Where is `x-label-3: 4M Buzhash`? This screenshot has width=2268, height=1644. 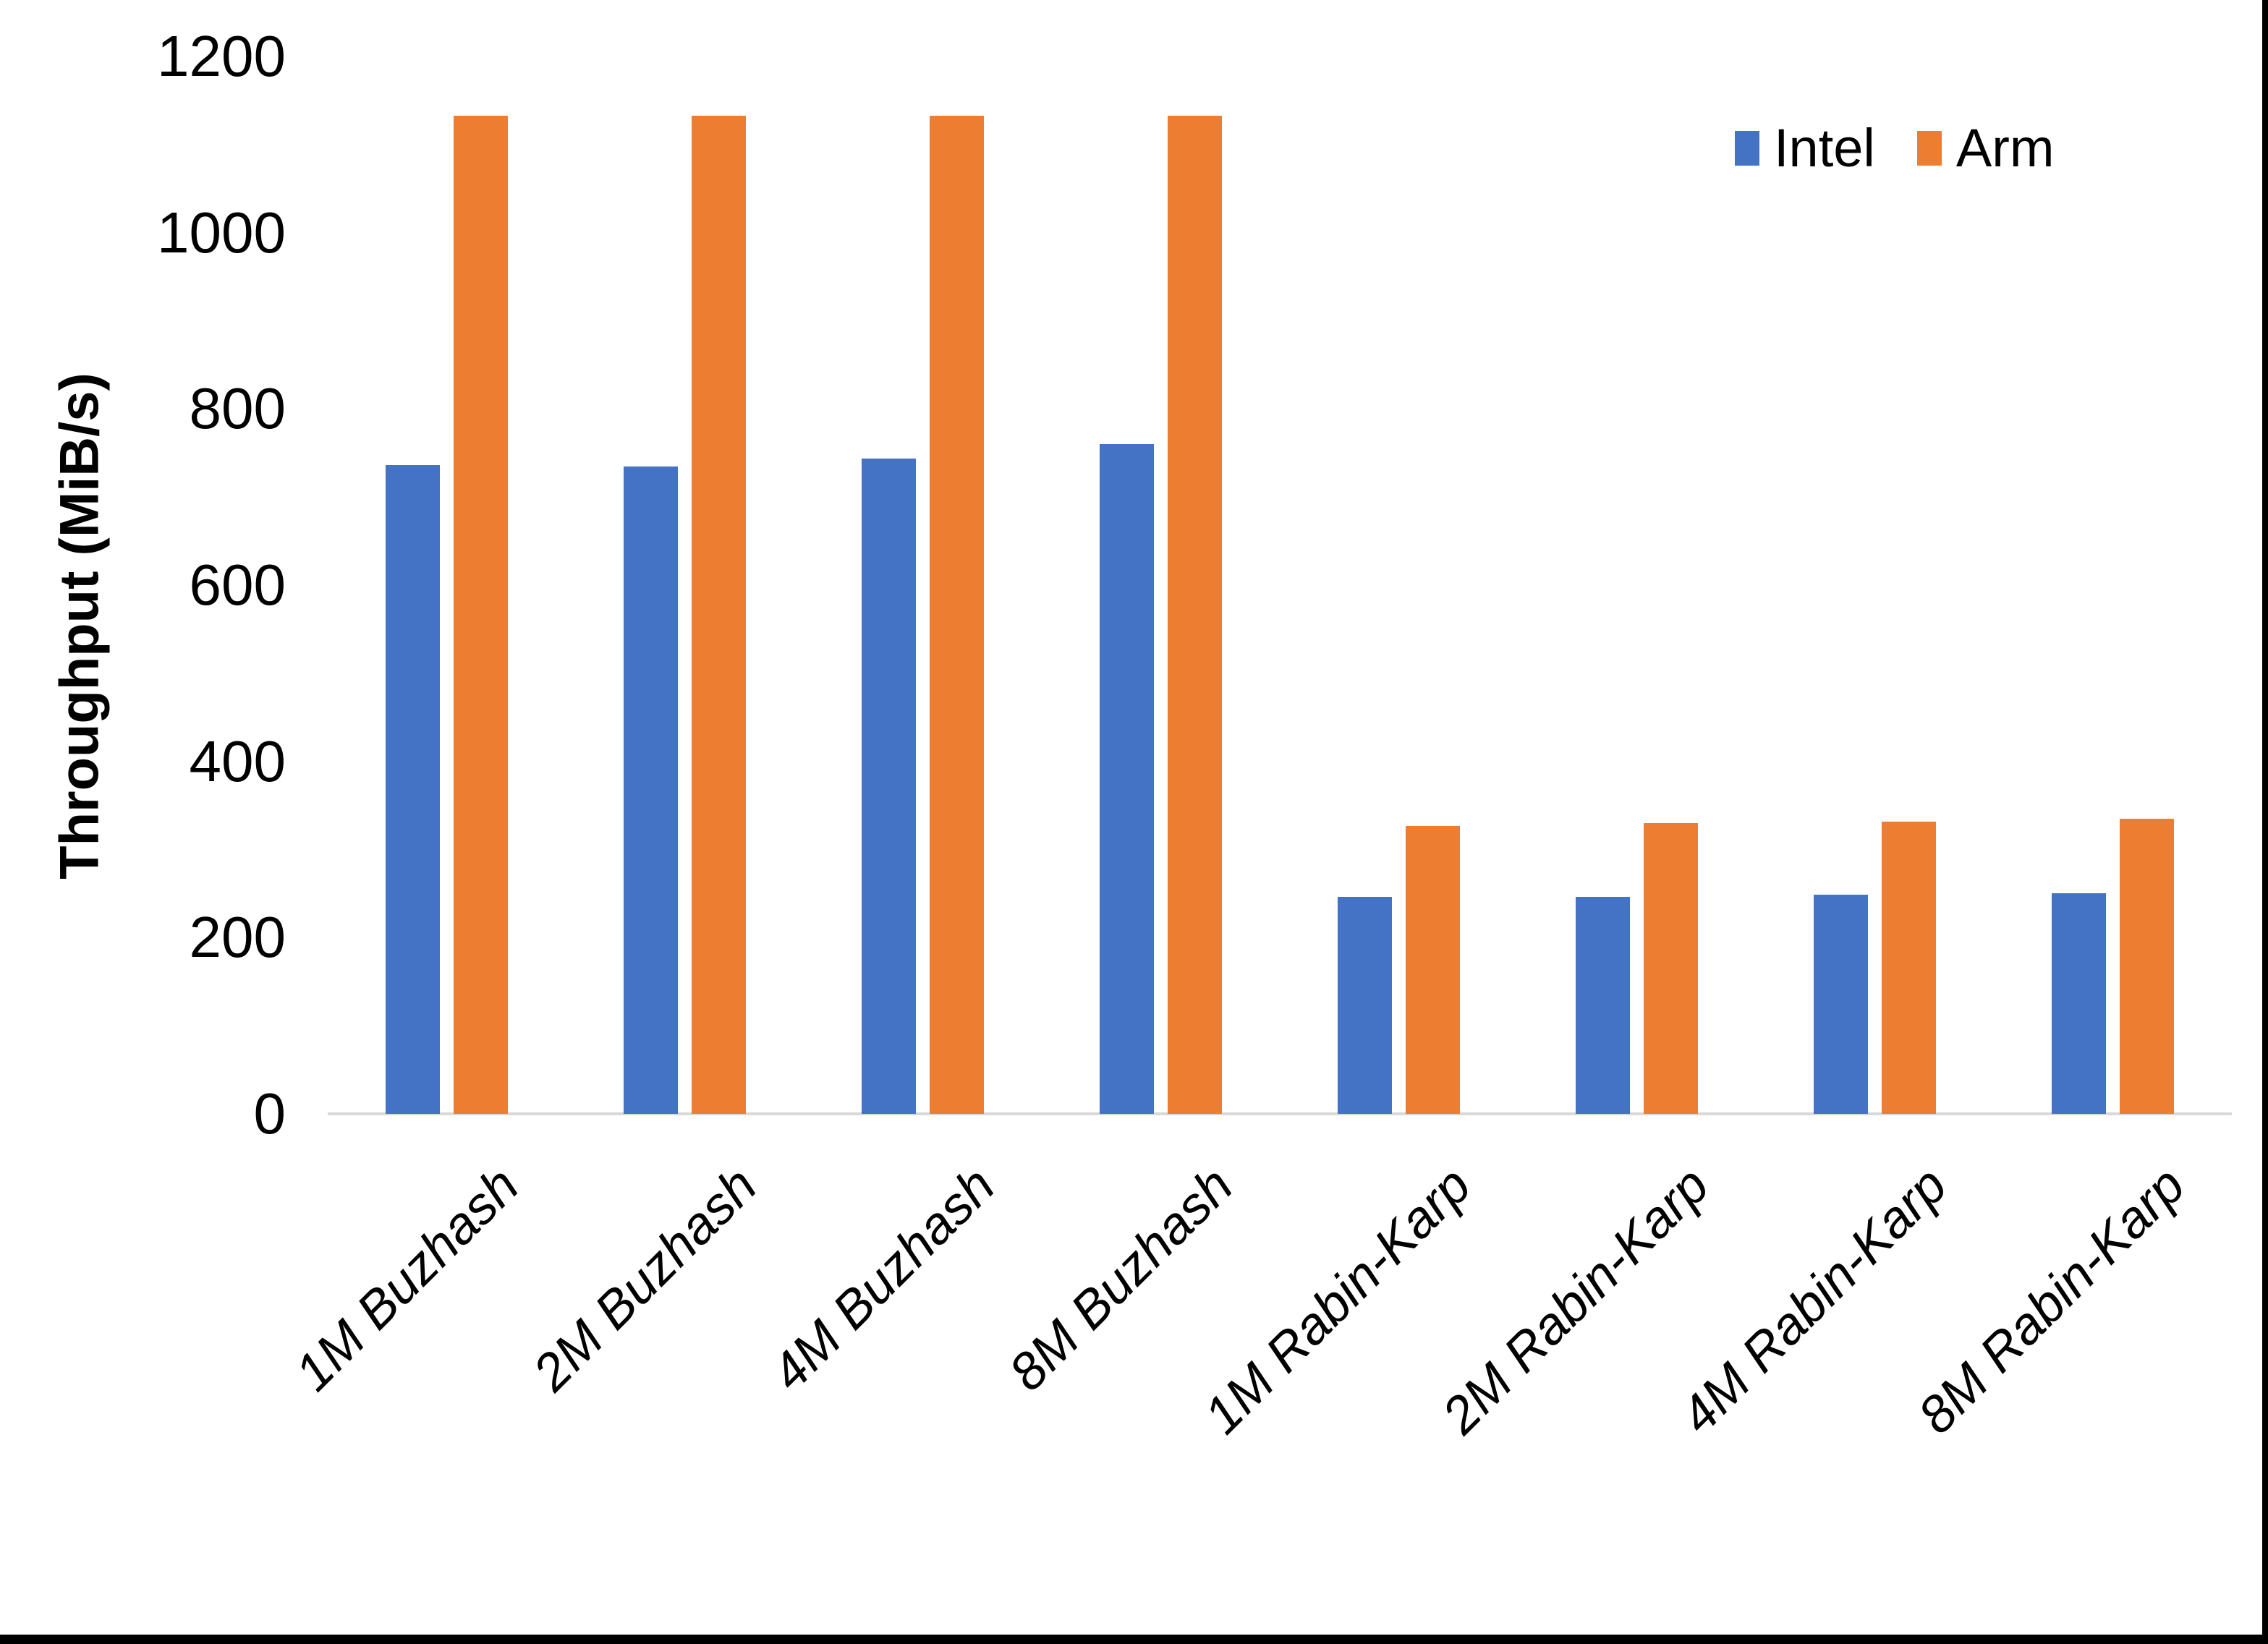
x-label-3: 4M Buzhash is located at coordinates (883, 1279).